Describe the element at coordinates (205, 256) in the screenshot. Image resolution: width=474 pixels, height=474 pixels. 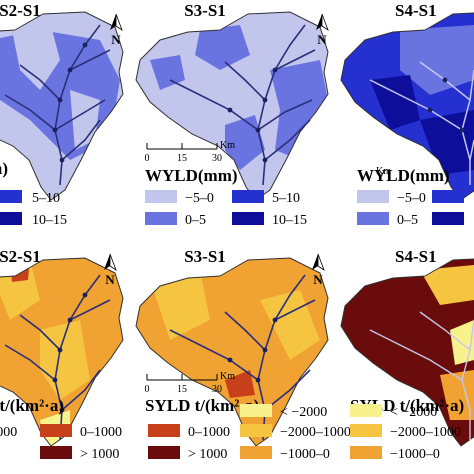
I see `title-bottom-s3-s1: S3-S1` at that location.